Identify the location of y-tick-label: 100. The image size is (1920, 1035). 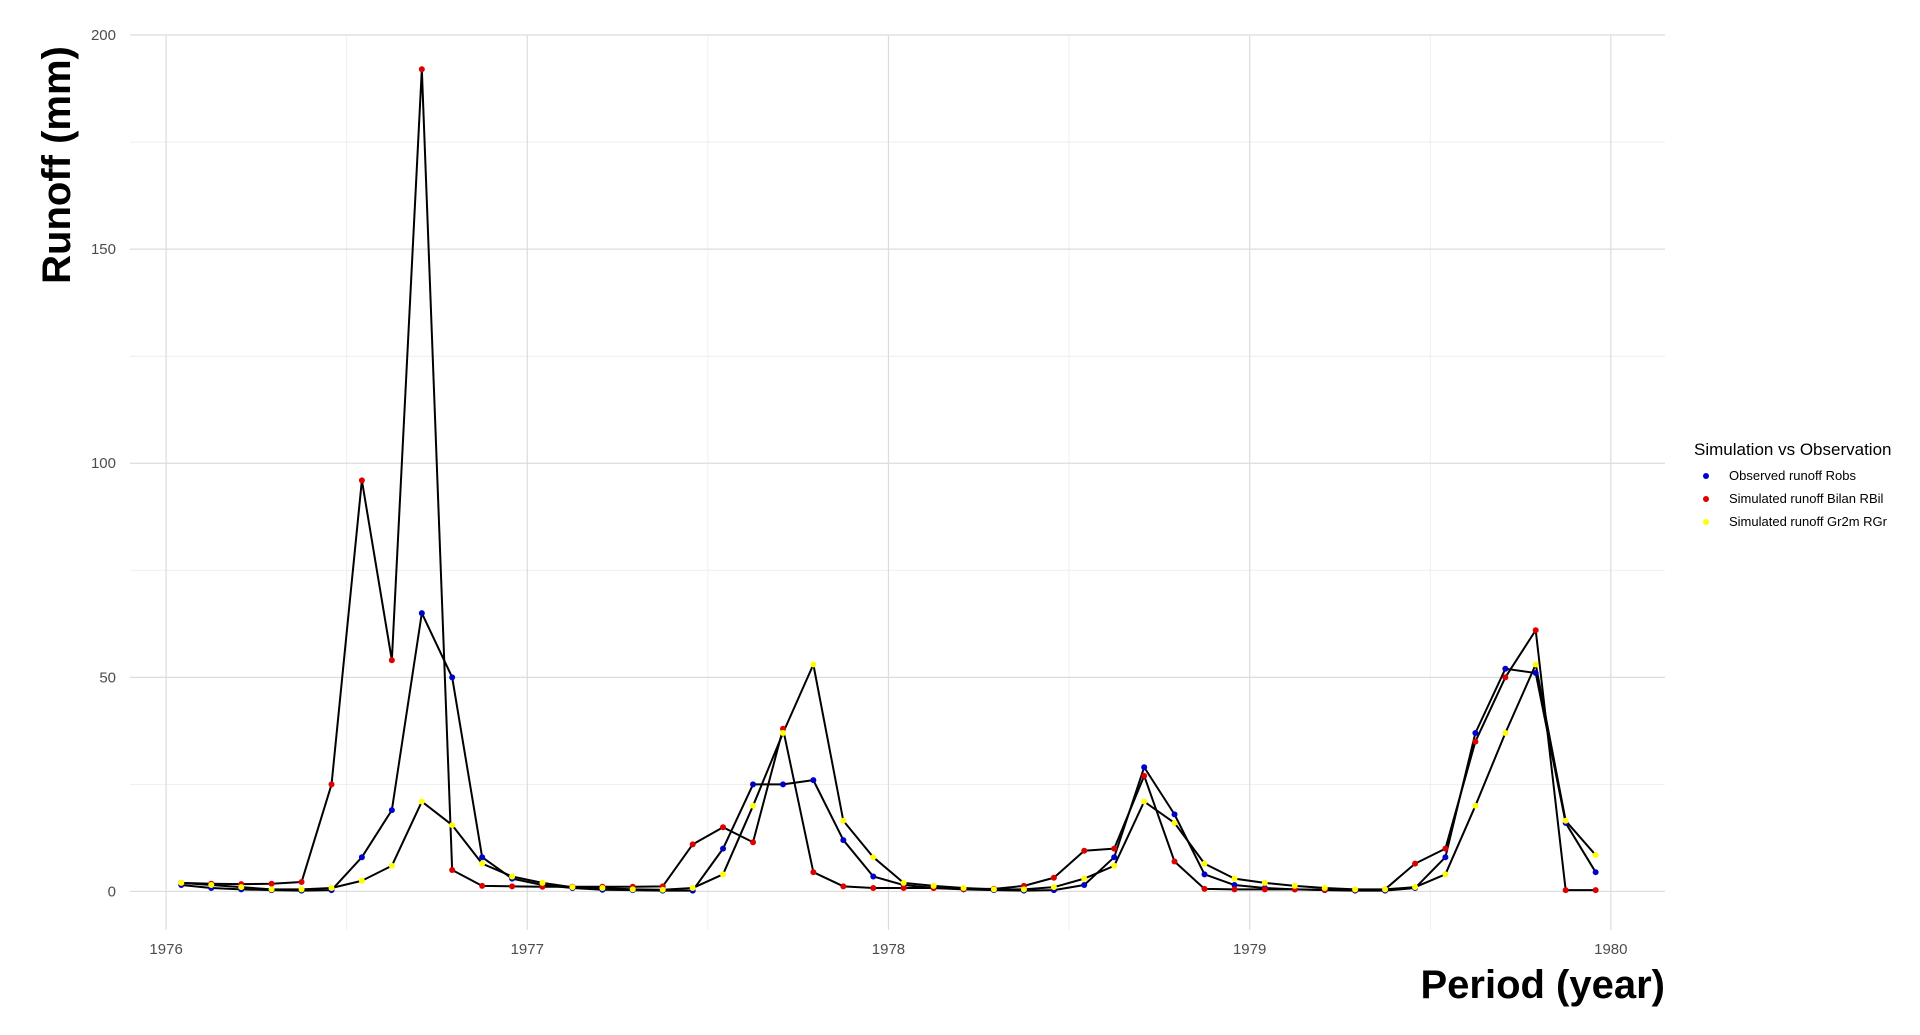
(103, 463).